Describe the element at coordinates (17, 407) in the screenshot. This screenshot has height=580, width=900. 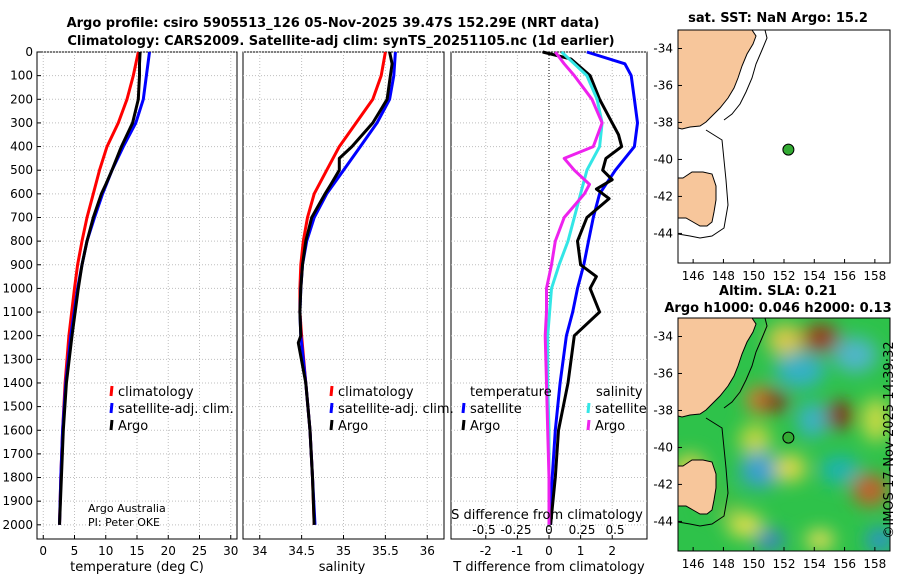
I see `y-tick-label: 1500` at that location.